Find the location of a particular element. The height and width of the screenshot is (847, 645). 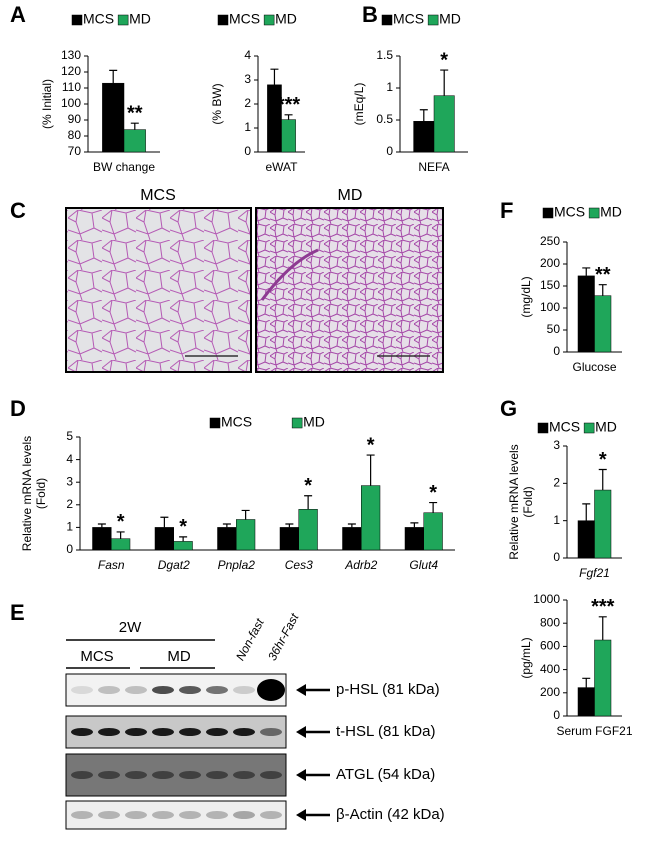

lane-label: Non-fast is located at coordinates (250, 639).